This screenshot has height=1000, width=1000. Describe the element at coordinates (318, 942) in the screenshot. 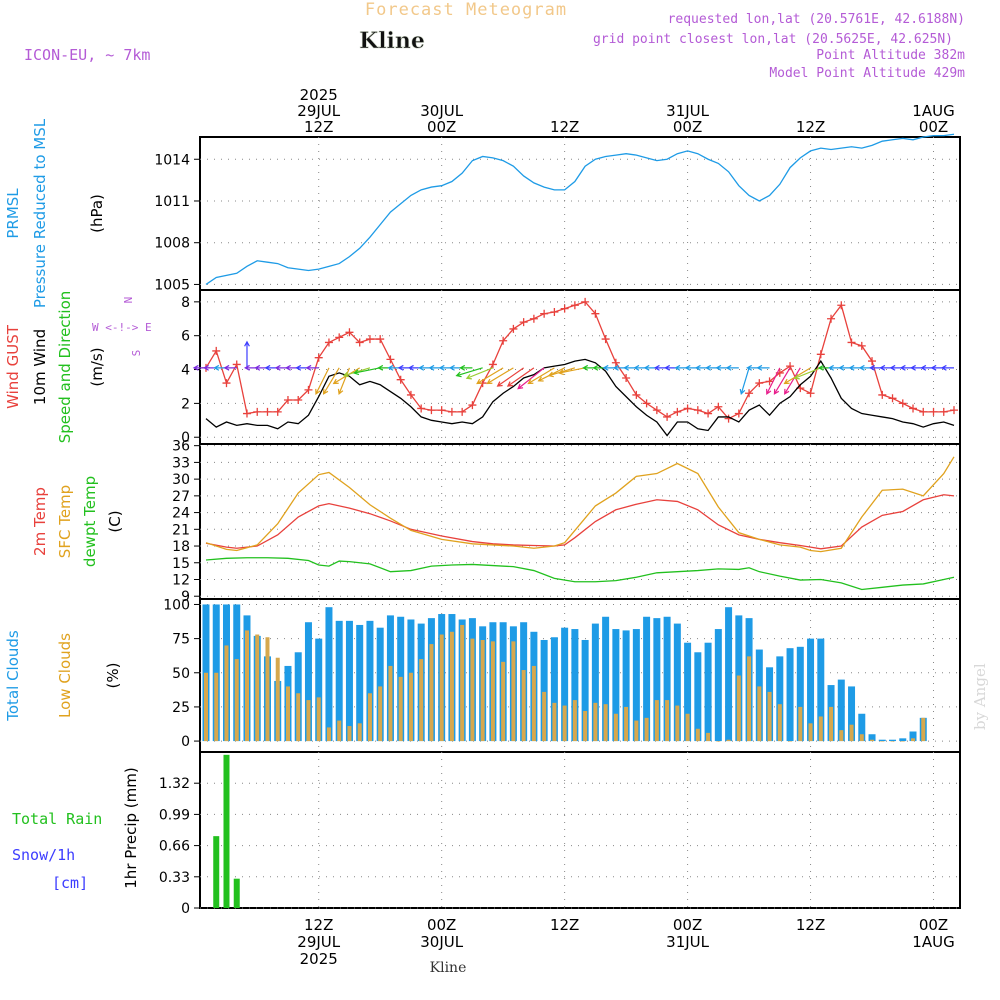

I see `time-label: 29JUL` at that location.